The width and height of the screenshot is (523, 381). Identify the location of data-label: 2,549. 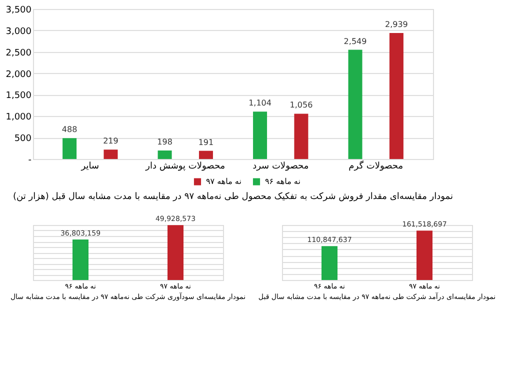
(355, 41).